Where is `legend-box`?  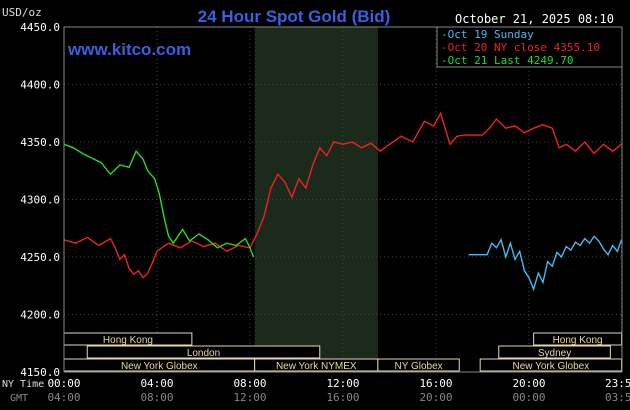
legend-box is located at coordinates (529, 47).